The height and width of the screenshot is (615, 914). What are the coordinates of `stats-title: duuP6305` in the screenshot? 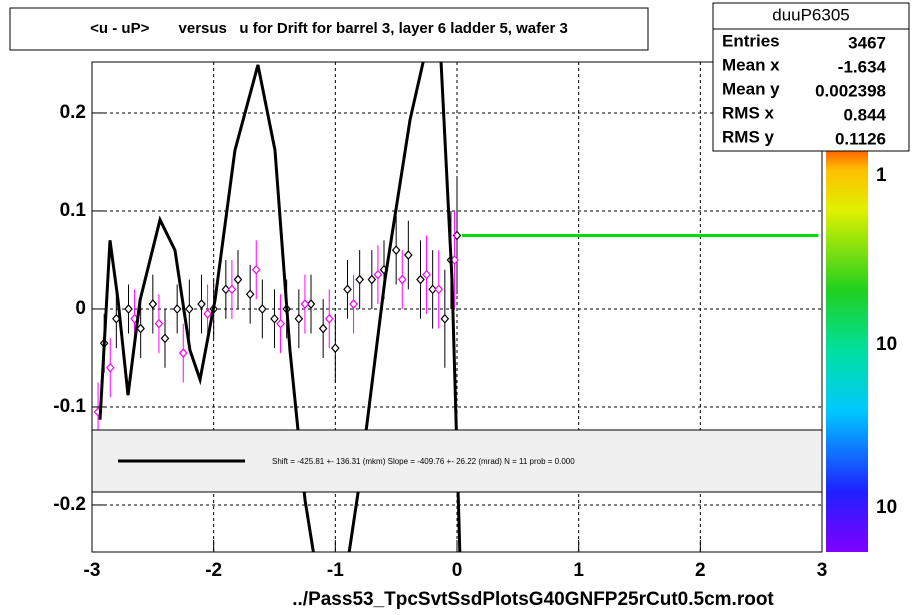 It's located at (811, 14).